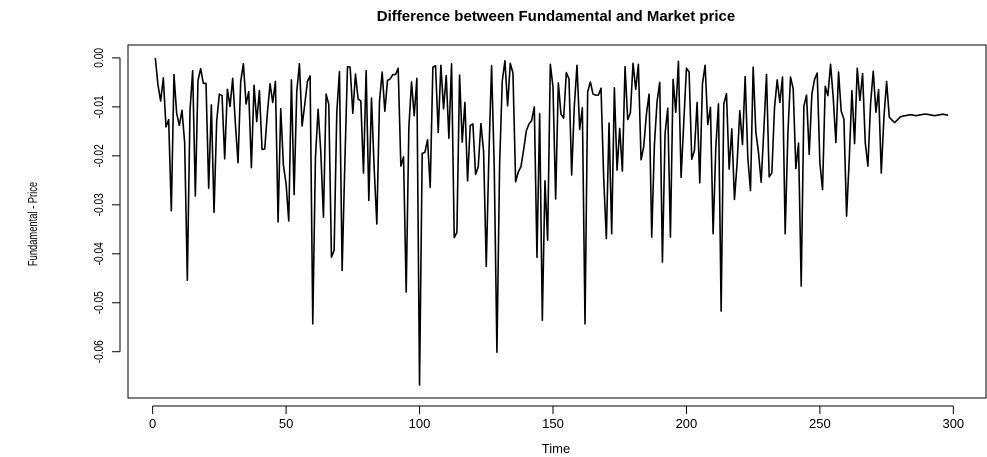 The height and width of the screenshot is (457, 987). I want to click on y-tick-label: -0.04, so click(99, 254).